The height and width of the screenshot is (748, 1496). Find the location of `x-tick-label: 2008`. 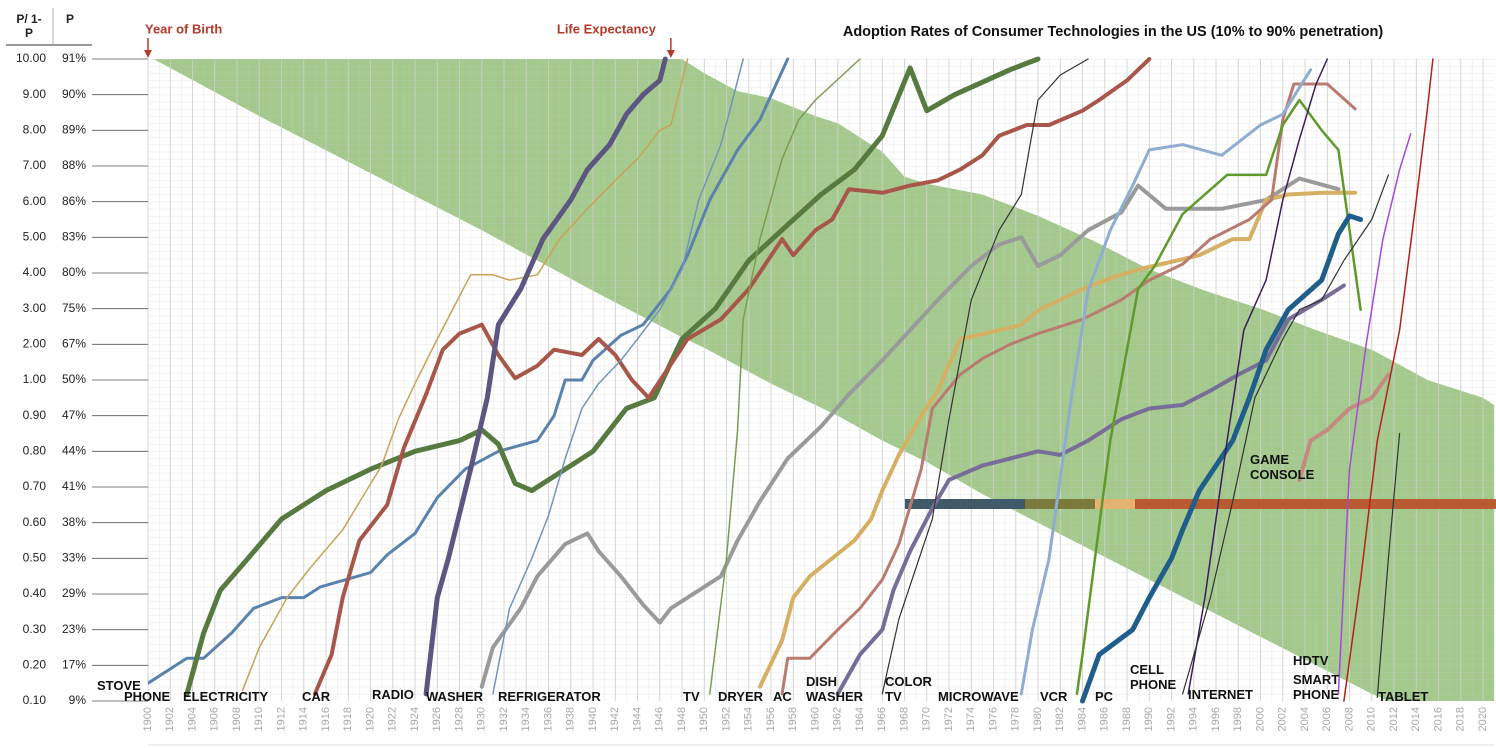

x-tick-label: 2008 is located at coordinates (1349, 719).